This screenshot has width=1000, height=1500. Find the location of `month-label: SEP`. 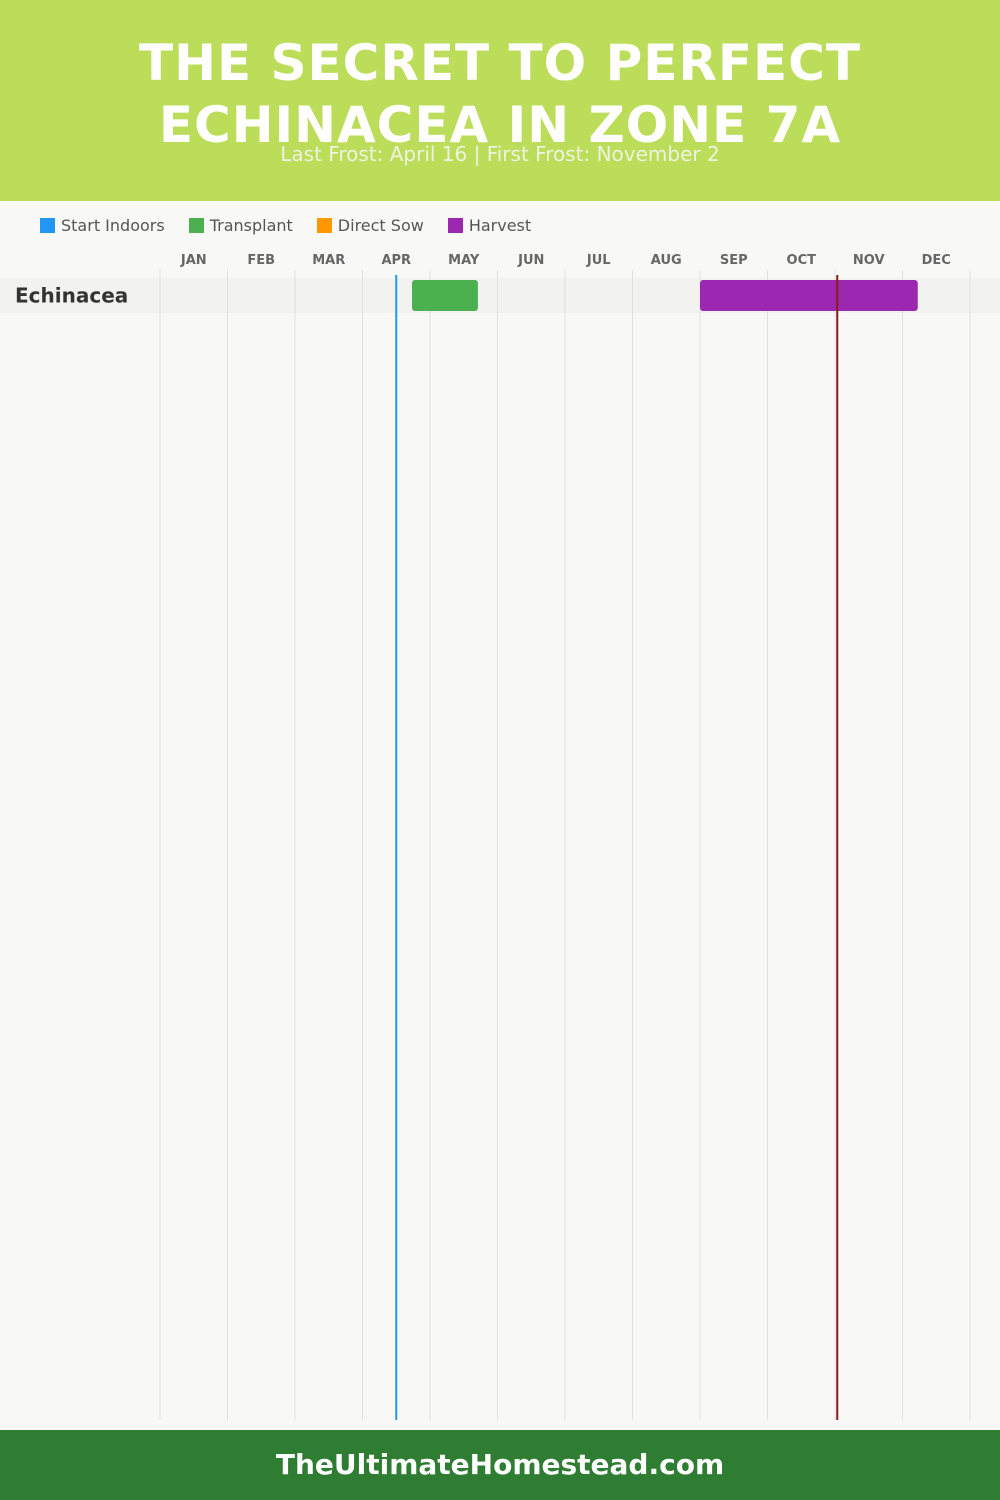

month-label: SEP is located at coordinates (734, 260).